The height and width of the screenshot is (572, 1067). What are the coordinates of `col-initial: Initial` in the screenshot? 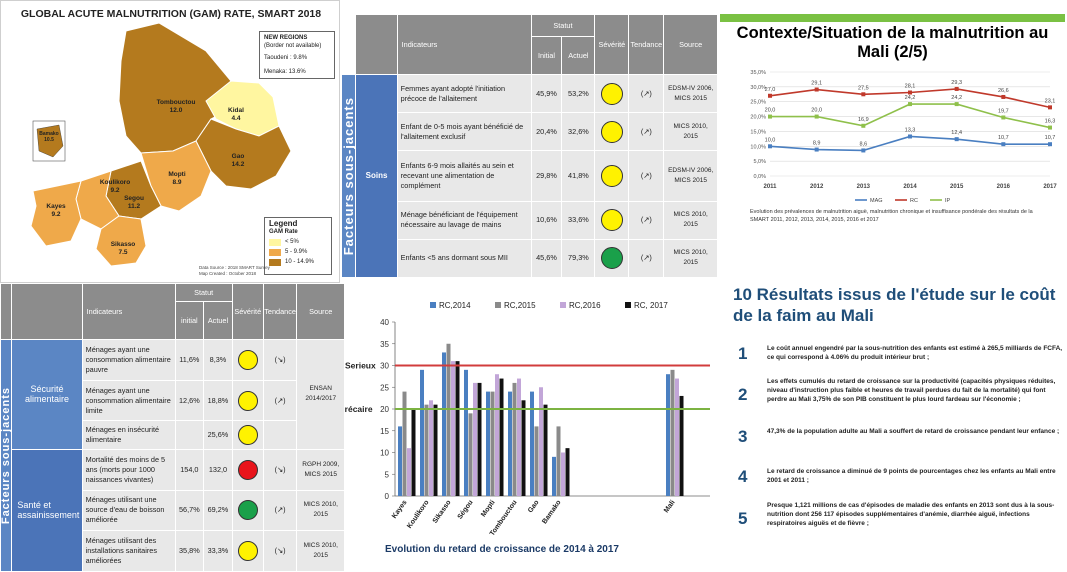 It's located at (546, 55).